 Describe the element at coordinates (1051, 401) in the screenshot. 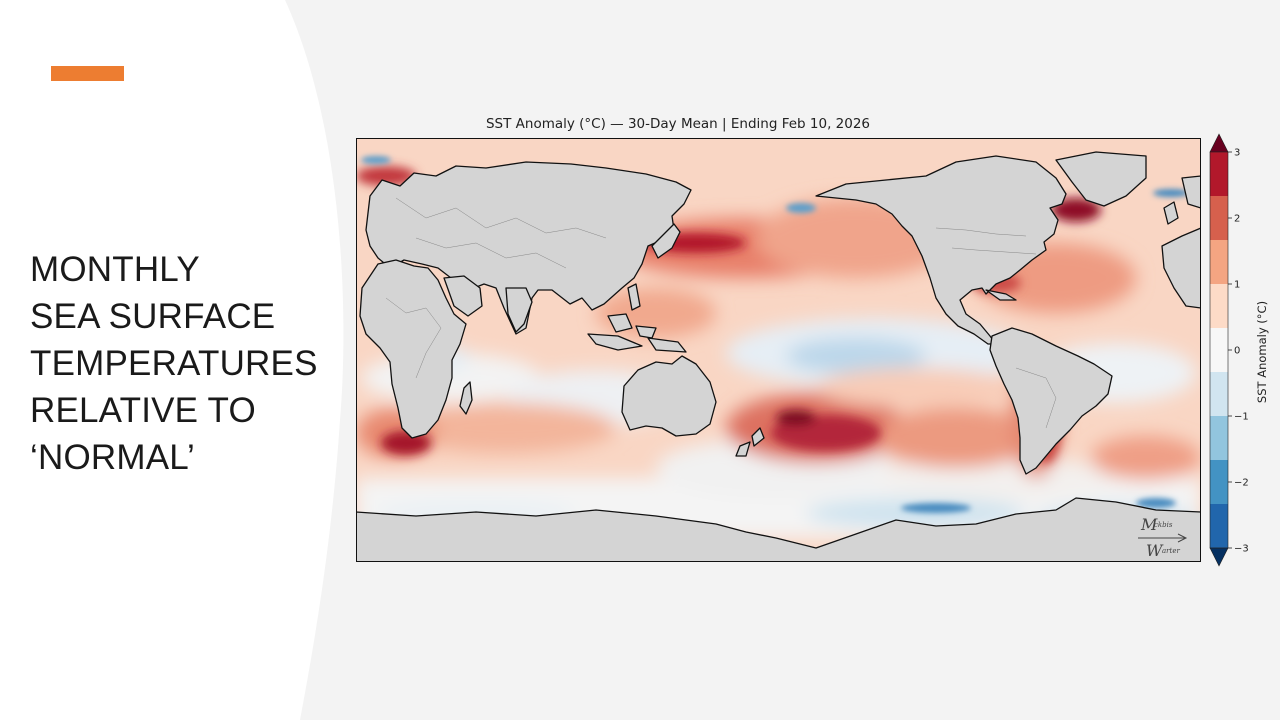

I see `south-america-landmass` at that location.